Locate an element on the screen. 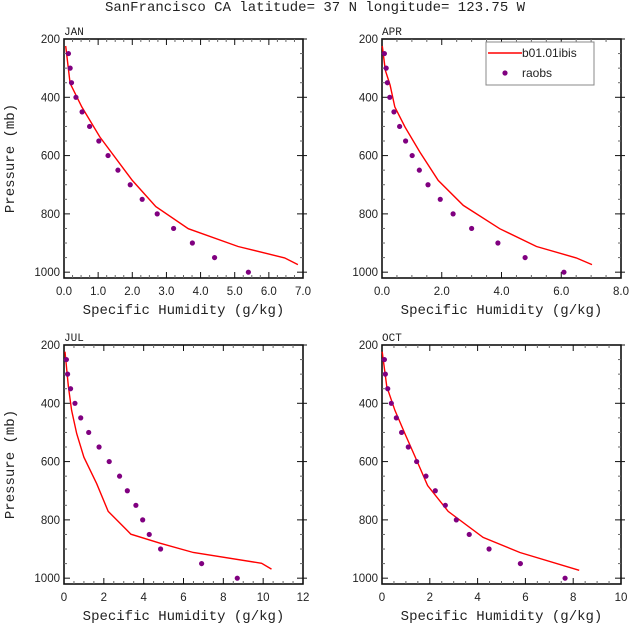 The image size is (630, 630). panel-label: OCT is located at coordinates (392, 339).